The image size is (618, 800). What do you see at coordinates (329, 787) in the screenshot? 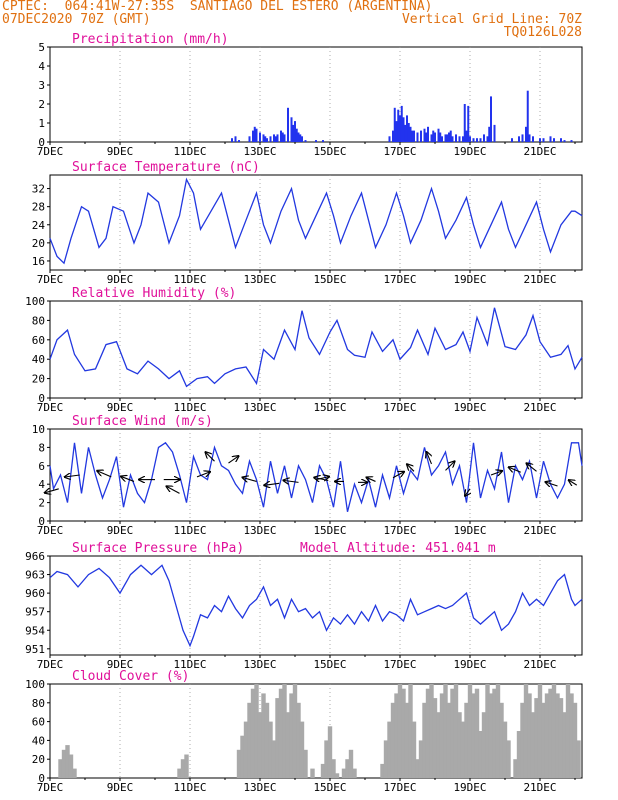
I see `cloud-xtick-label: 15DEC` at bounding box center [329, 787].